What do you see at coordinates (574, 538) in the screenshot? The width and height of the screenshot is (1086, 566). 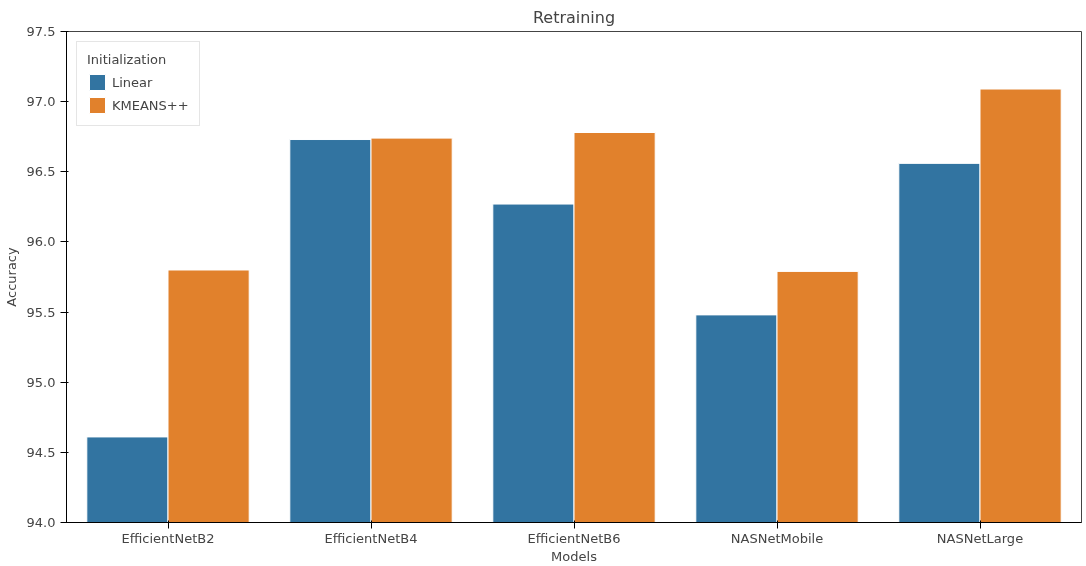 I see `x-tick-label: EfficientNetB6` at bounding box center [574, 538].